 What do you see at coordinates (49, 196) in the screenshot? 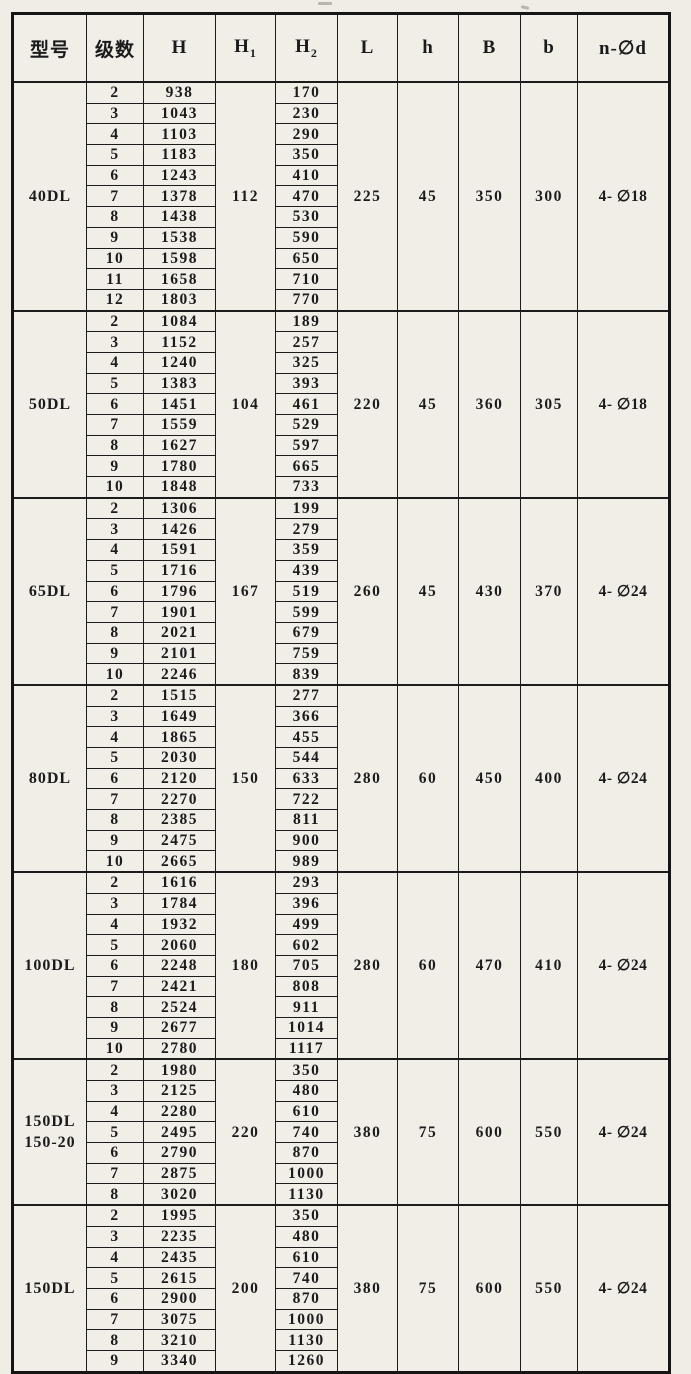
I see `model-cell: 40DL` at bounding box center [49, 196].